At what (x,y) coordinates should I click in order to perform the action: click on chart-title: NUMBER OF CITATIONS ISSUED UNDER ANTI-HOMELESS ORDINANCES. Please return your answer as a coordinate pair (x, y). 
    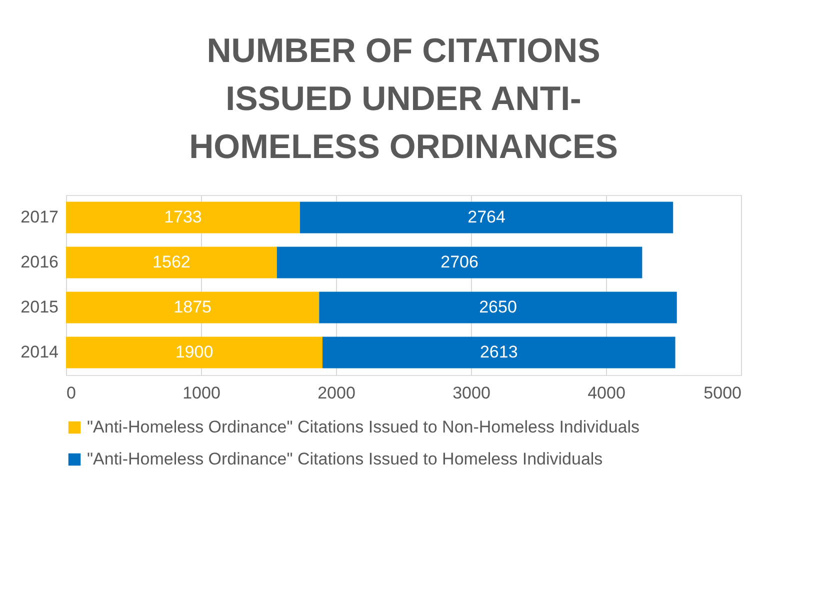
    Looking at the image, I should click on (403, 99).